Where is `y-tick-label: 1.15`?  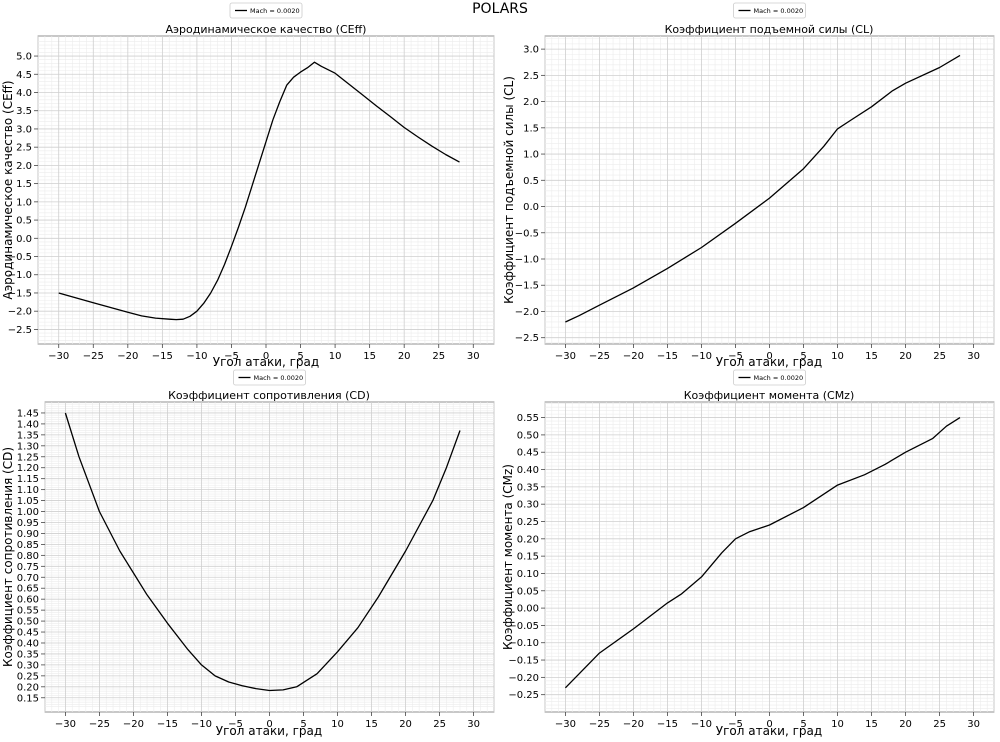 y-tick-label: 1.15 is located at coordinates (28, 479).